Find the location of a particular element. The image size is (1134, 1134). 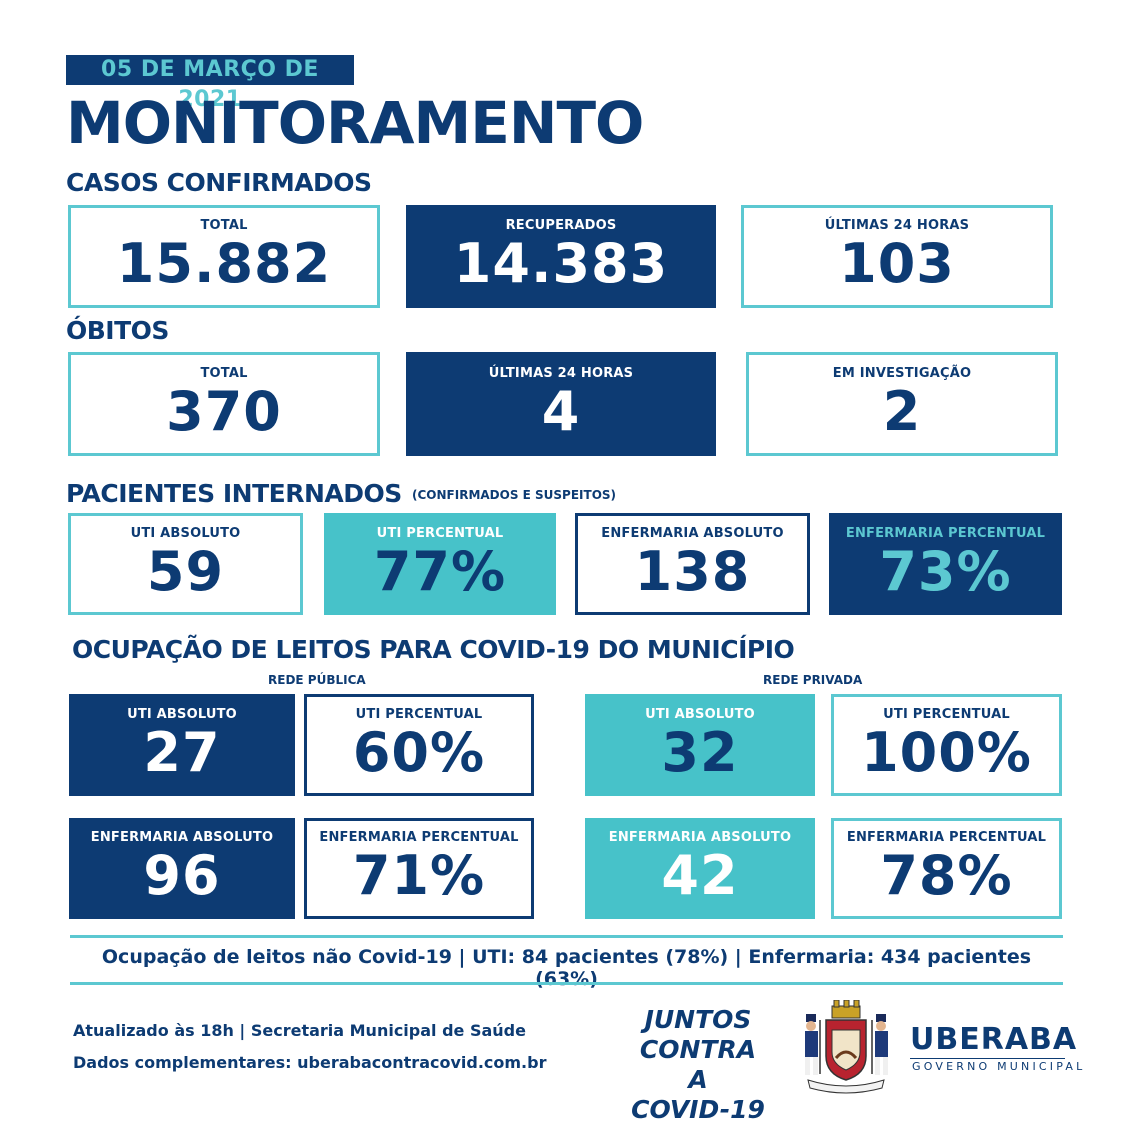

obitos-24h-card: ÚLTIMAS 24 HORAS 4 is located at coordinates (561, 404).